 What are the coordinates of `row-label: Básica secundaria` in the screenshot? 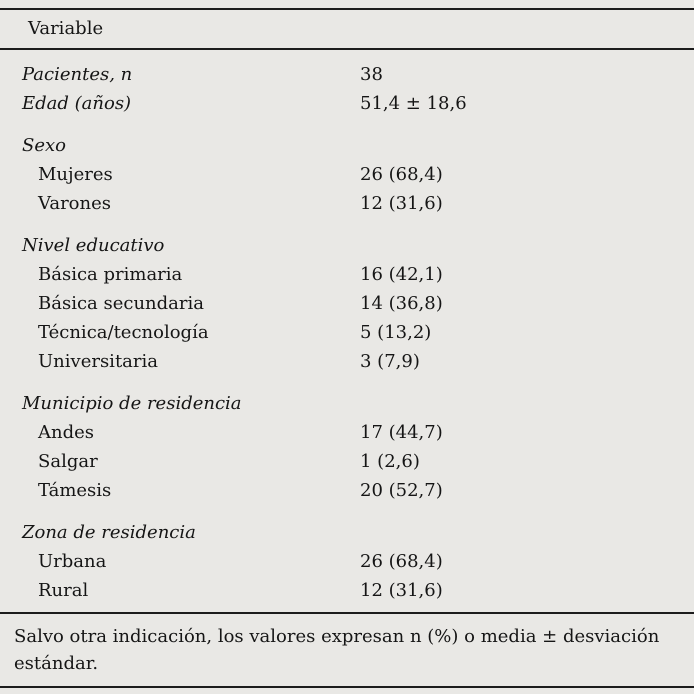 It's located at (121, 303).